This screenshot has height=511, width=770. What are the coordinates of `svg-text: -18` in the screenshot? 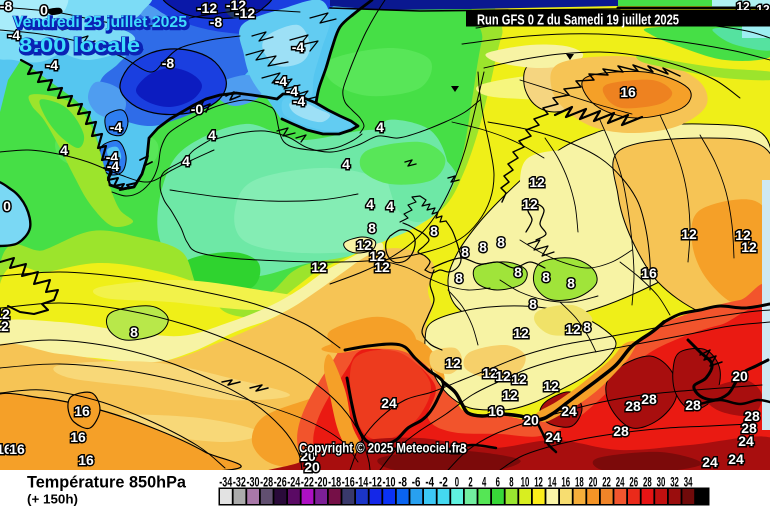 It's located at (334, 482).